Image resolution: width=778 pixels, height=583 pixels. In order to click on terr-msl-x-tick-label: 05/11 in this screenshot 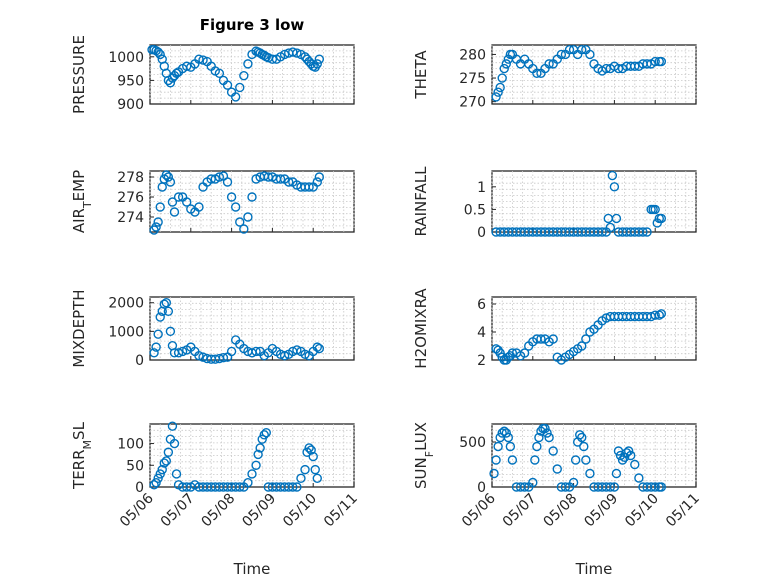, I will do `click(341, 511)`.